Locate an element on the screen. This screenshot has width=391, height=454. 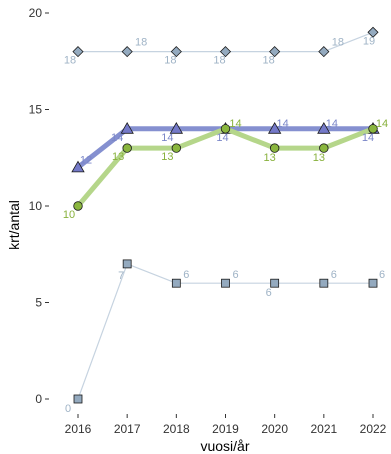
y-tick-label: 20 is located at coordinates (36, 13).